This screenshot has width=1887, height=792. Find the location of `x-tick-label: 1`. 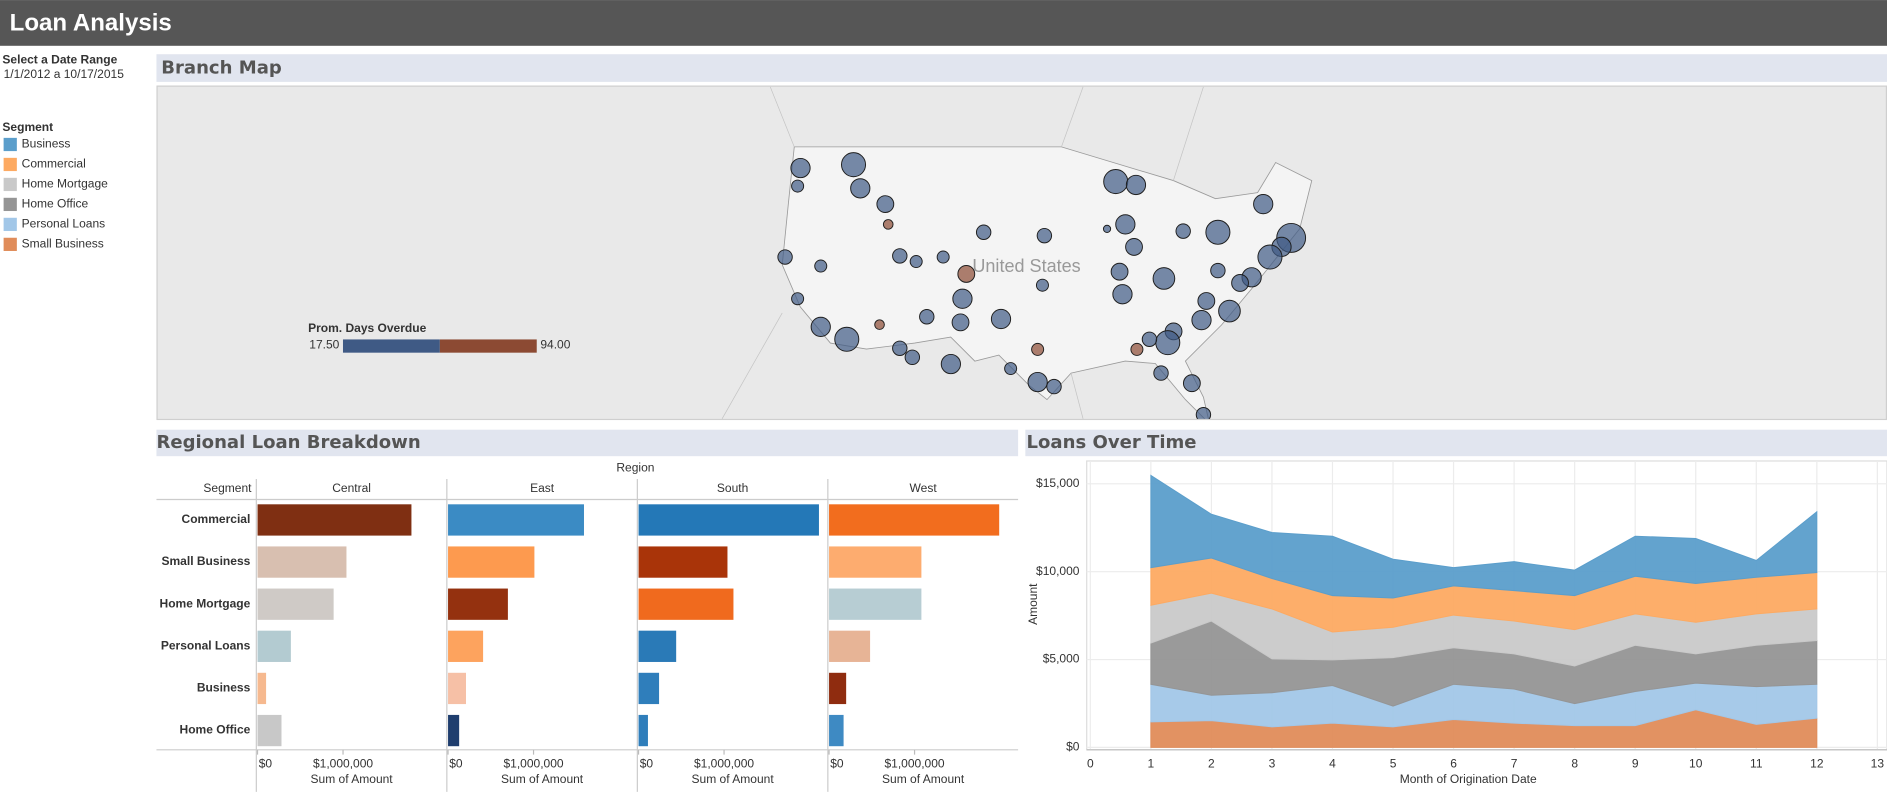

x-tick-label: 1 is located at coordinates (1151, 763).